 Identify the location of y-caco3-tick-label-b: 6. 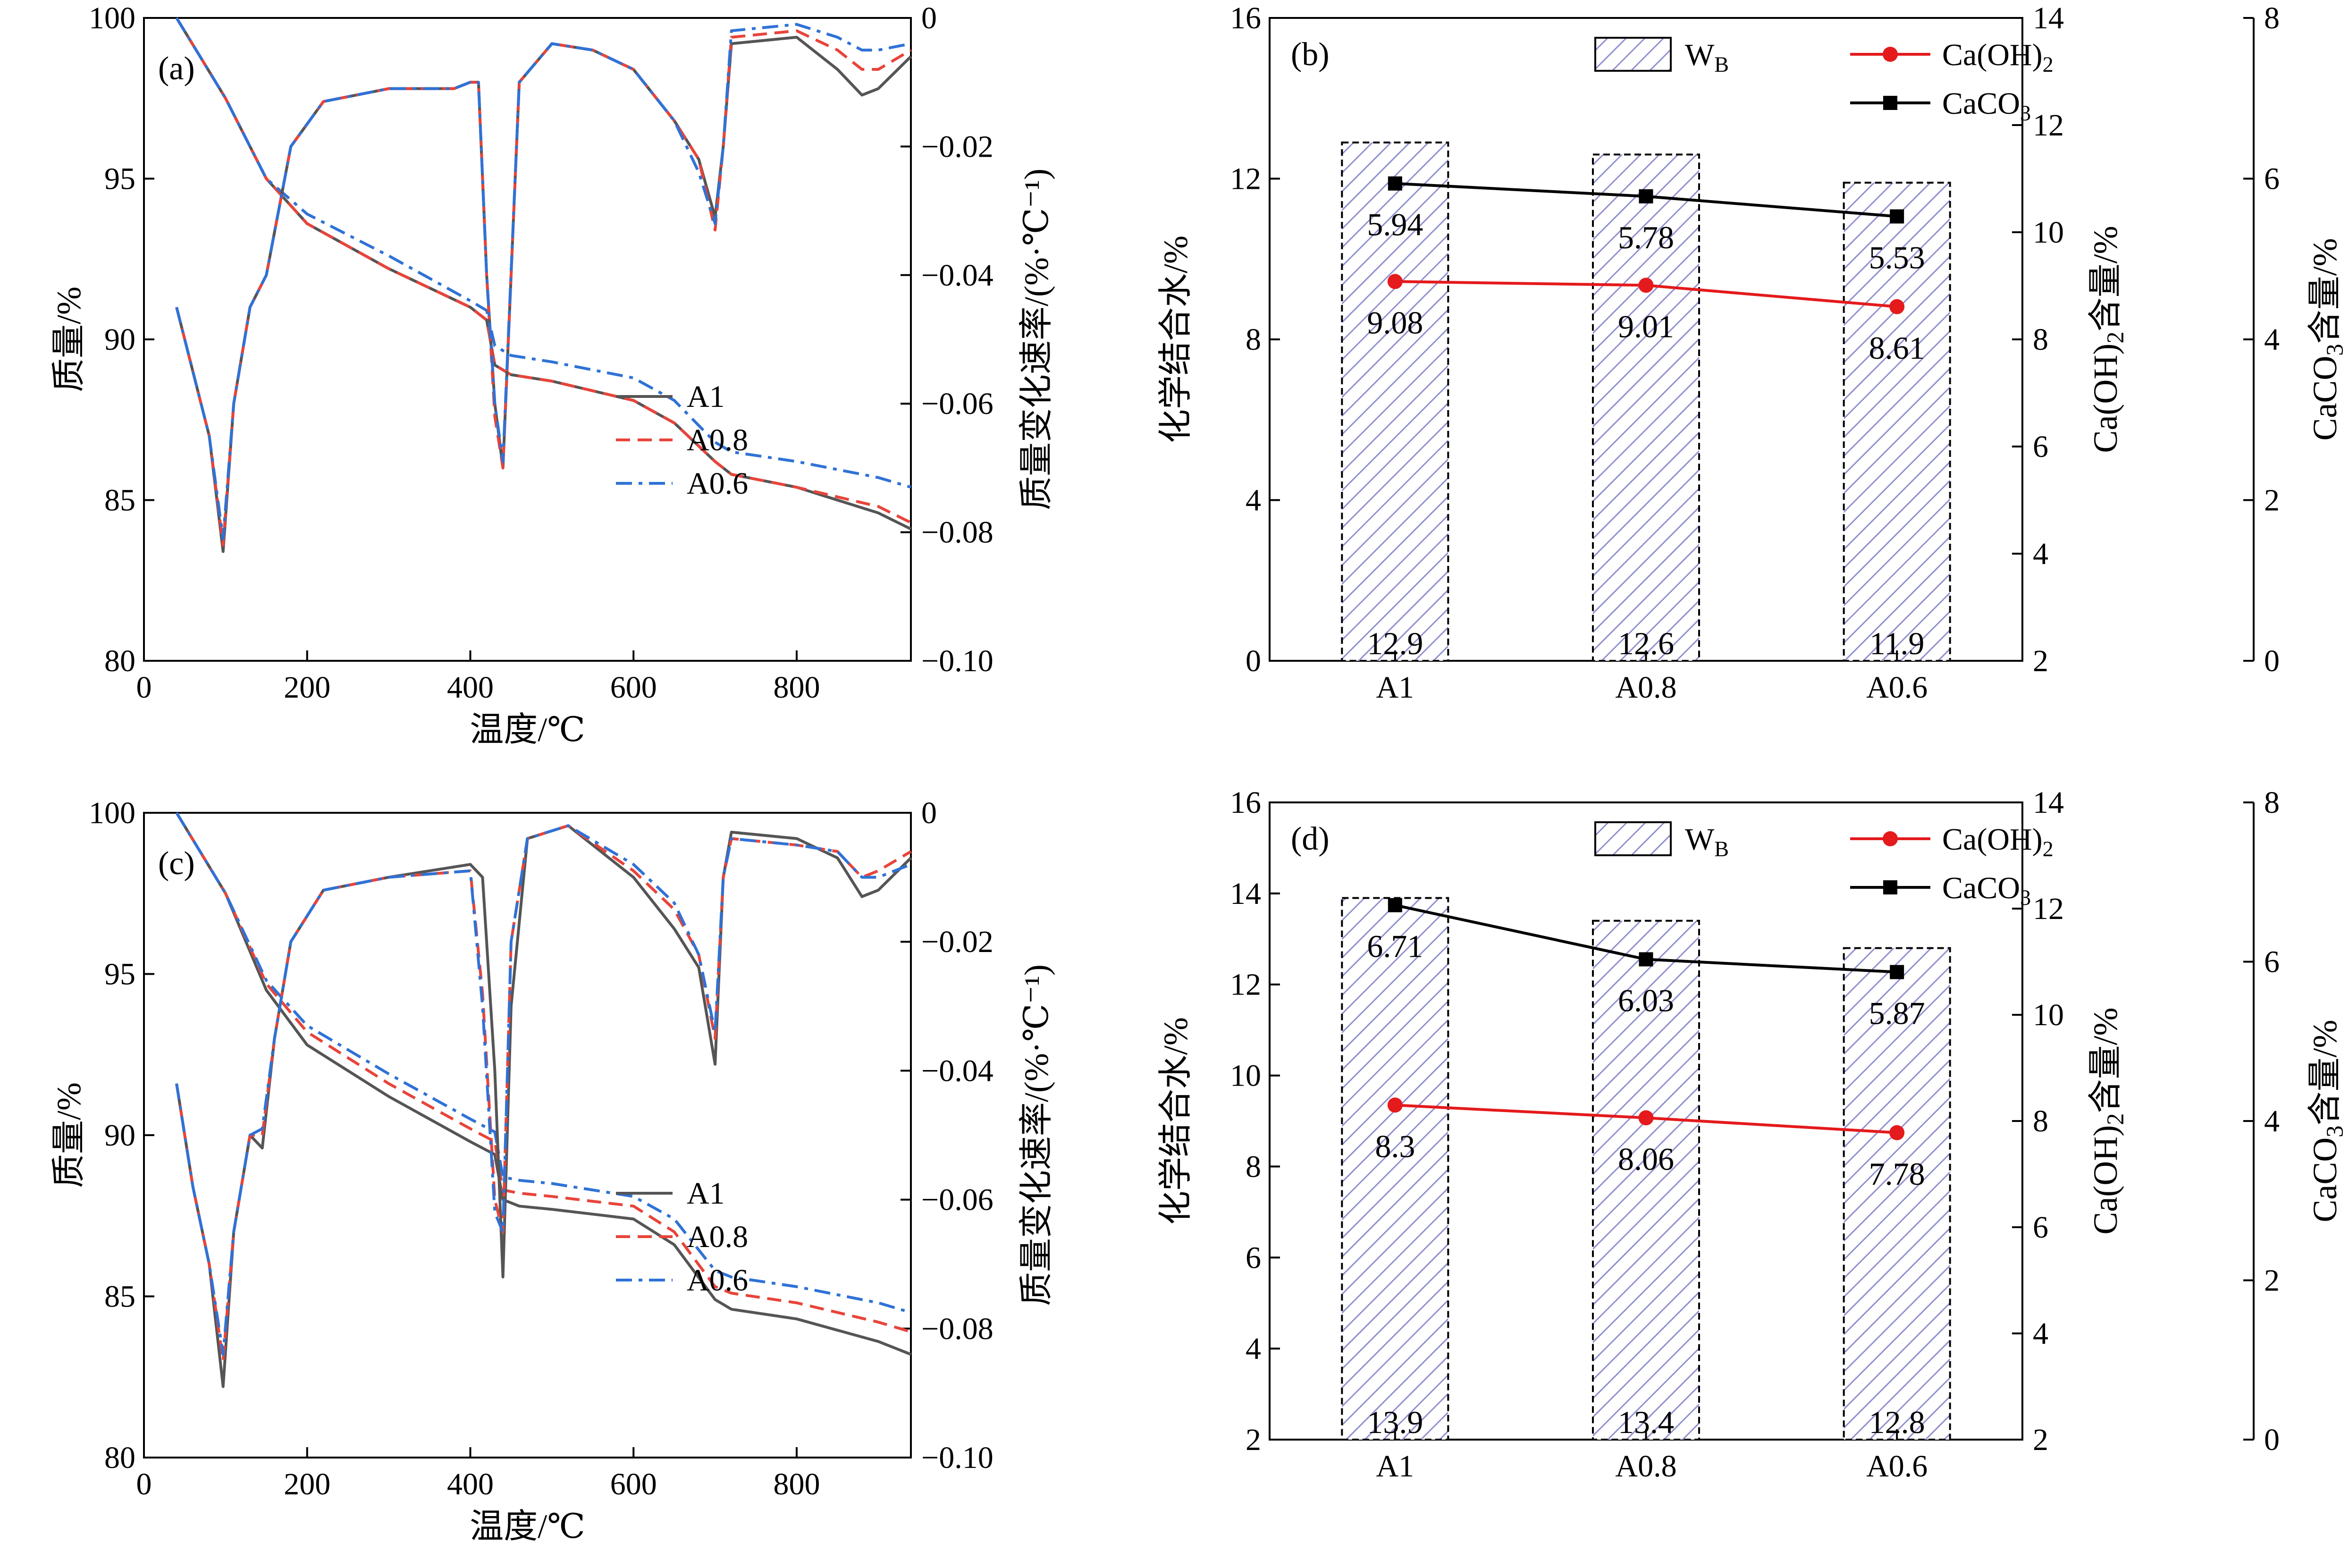
(2272, 179).